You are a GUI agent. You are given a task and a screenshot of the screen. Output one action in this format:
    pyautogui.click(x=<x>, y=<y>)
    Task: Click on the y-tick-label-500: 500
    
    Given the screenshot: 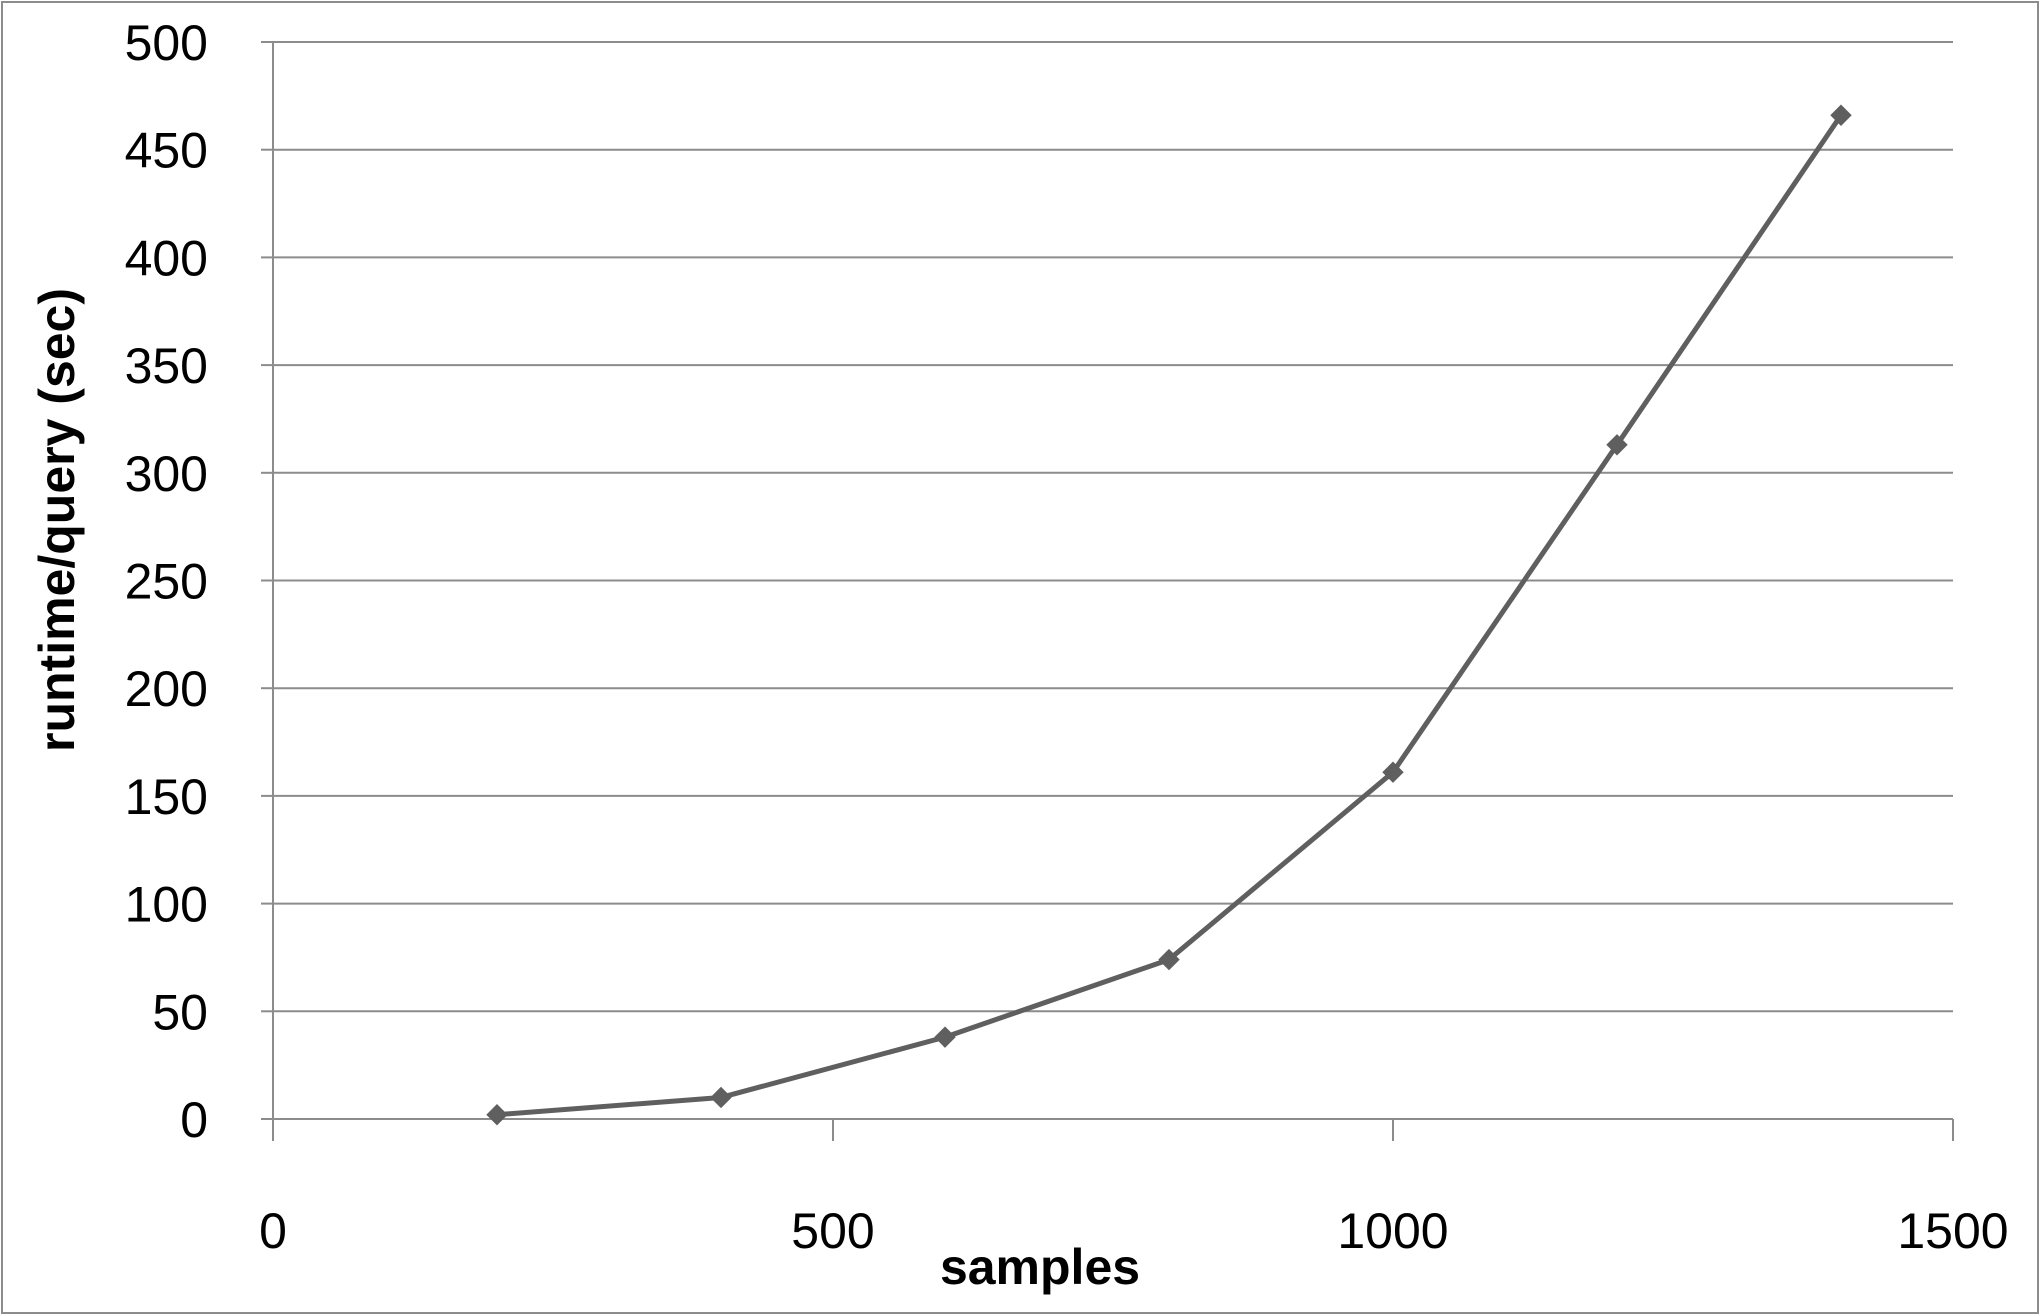 What is the action you would take?
    pyautogui.click(x=166, y=43)
    